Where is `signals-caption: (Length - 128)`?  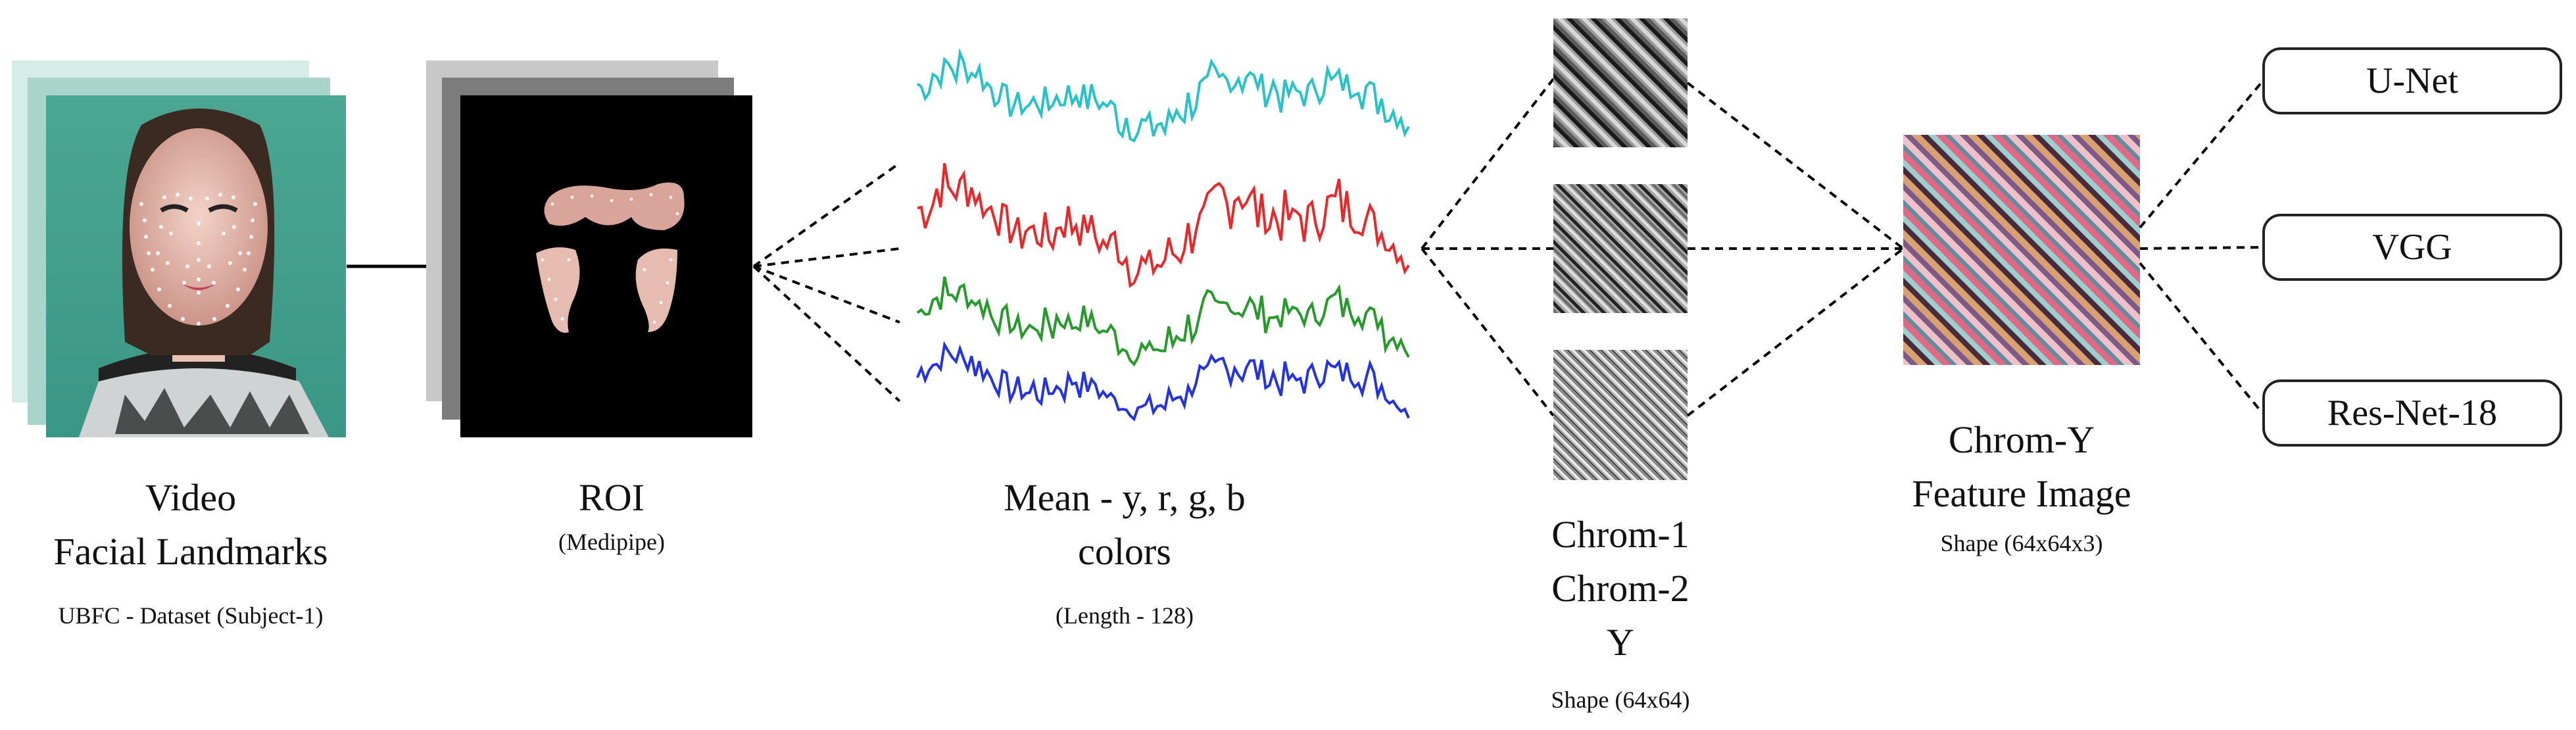 signals-caption: (Length - 128) is located at coordinates (1125, 616).